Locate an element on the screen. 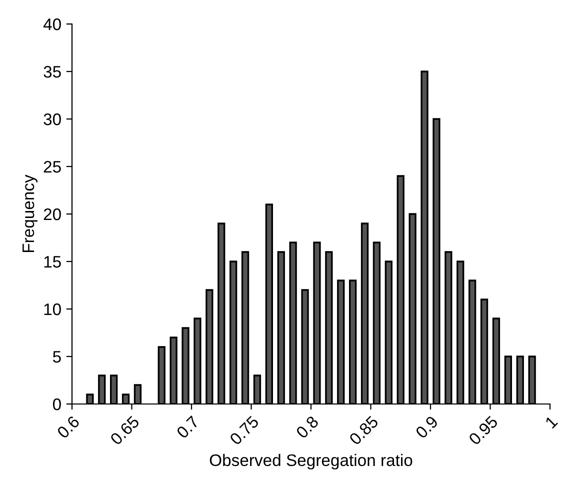 Image resolution: width=566 pixels, height=489 pixels. y-tick-label: 40 is located at coordinates (52, 24).